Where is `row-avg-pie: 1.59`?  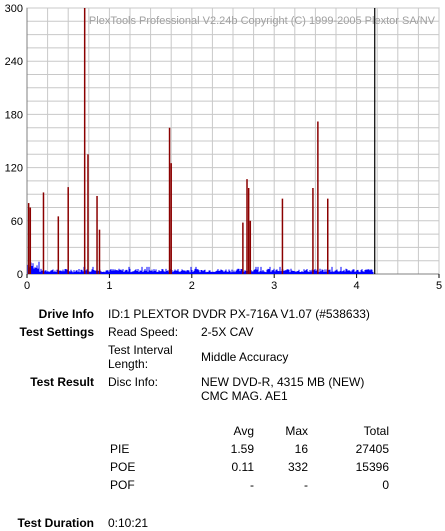
row-avg-pie: 1.59 is located at coordinates (242, 449).